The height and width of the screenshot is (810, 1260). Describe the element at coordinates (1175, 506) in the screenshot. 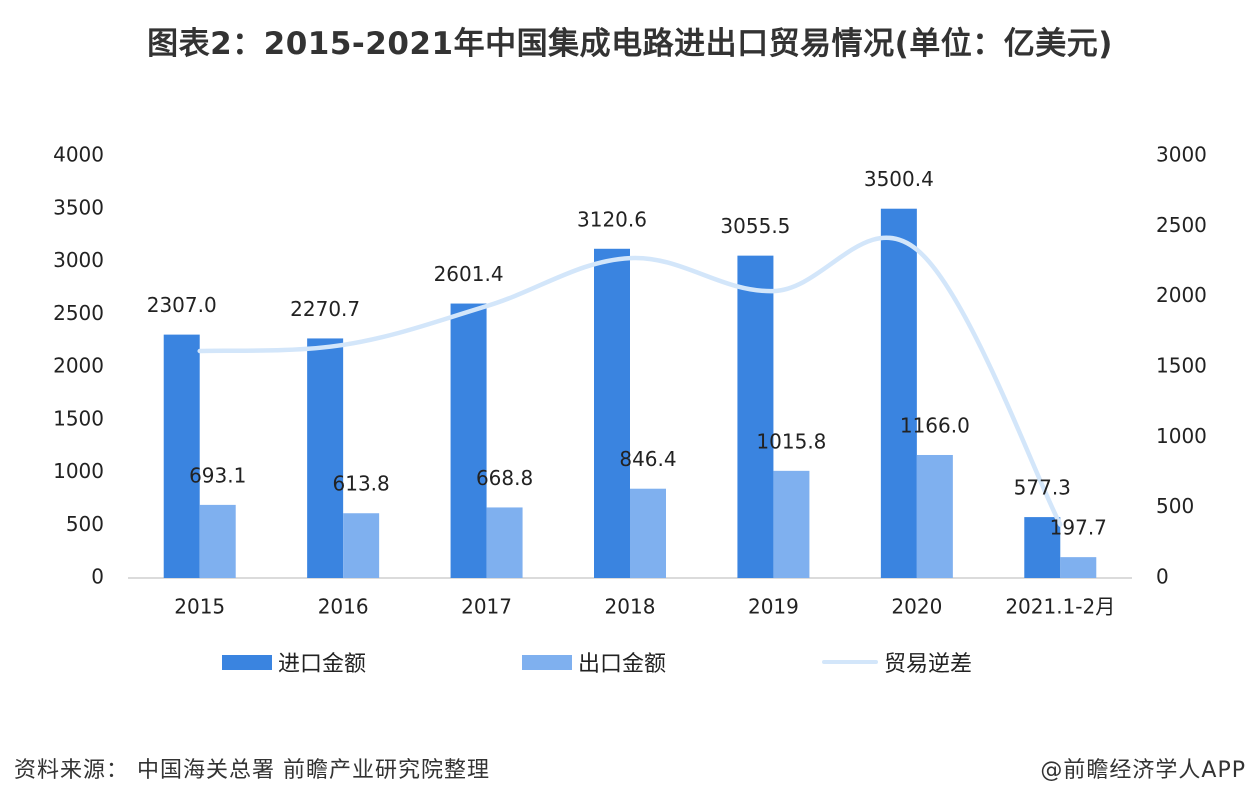

I see `y-right-tick-label: 500` at that location.